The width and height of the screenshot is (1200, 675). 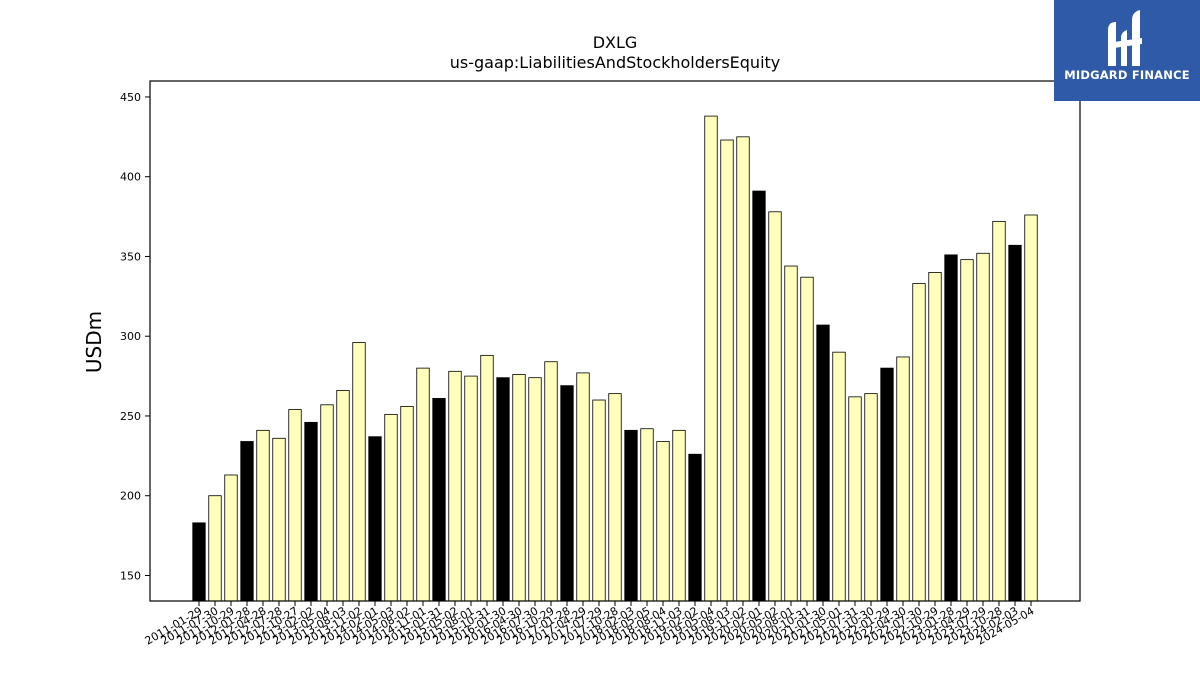 I want to click on chart-subtitle: us-gaap:LiabilitiesAndStockholdersEquity, so click(x=615, y=62).